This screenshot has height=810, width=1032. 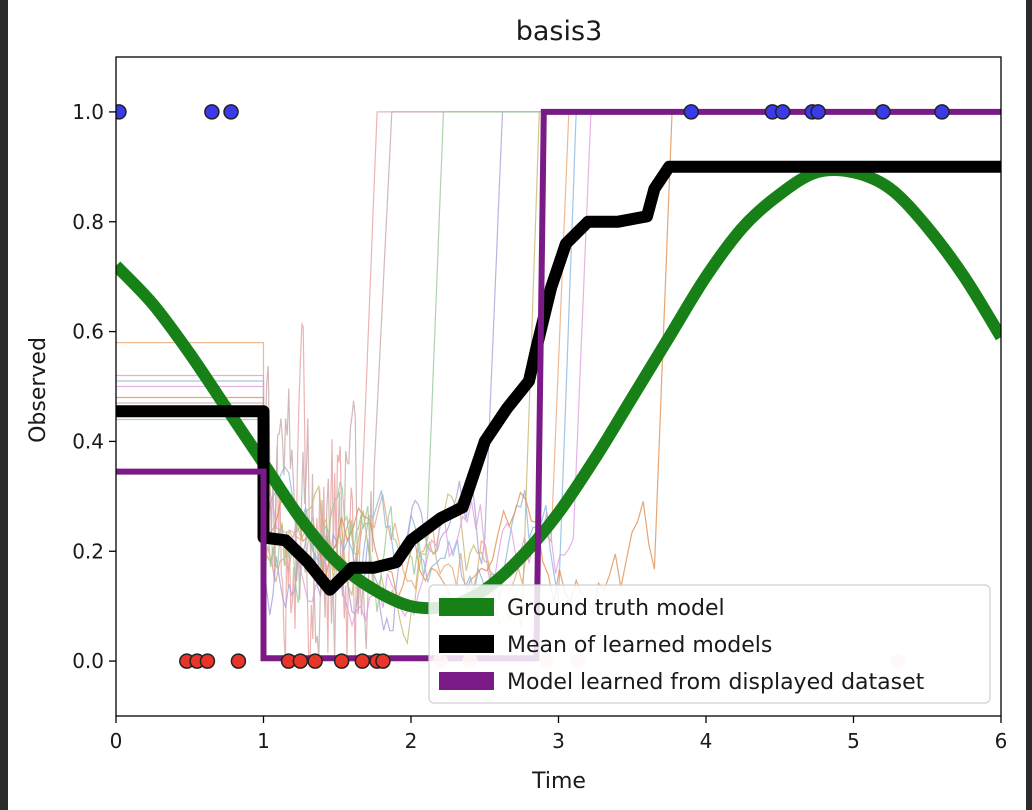 What do you see at coordinates (88, 551) in the screenshot?
I see `y-tick-label: 0.2` at bounding box center [88, 551].